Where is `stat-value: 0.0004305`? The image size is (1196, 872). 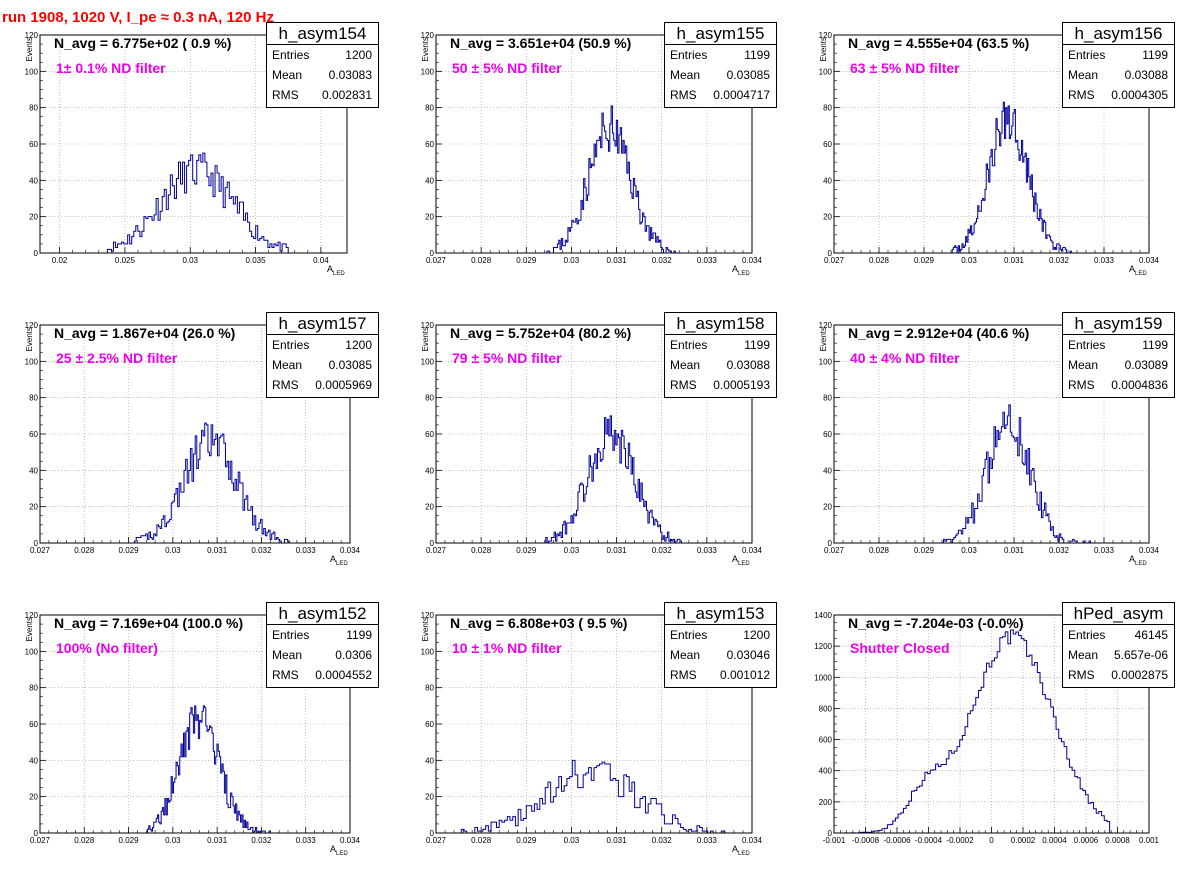 stat-value: 0.0004305 is located at coordinates (1139, 95).